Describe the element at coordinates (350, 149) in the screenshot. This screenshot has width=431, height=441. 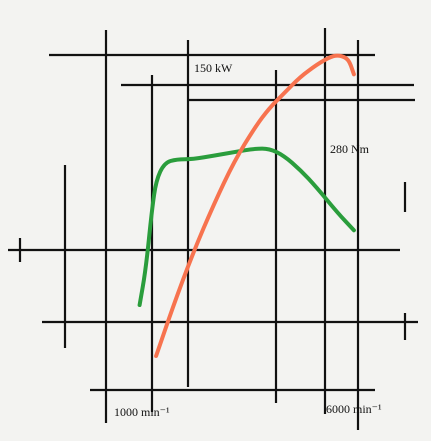
I see `torque-peak-label: 280 Nm` at that location.